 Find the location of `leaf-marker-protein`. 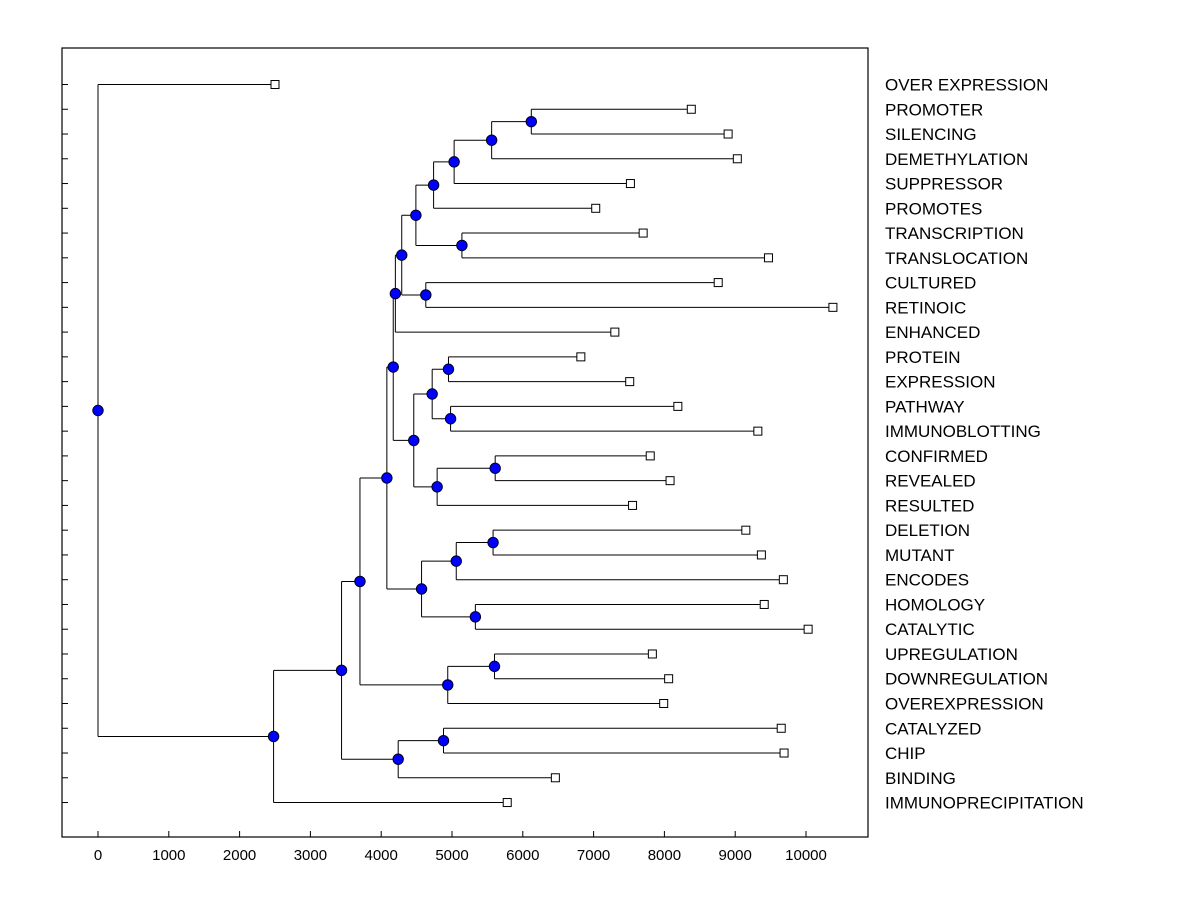

leaf-marker-protein is located at coordinates (581, 357).